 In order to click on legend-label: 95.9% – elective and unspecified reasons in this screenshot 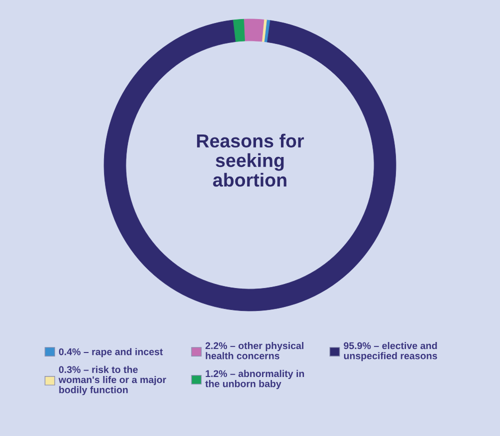, I will do `click(391, 352)`.